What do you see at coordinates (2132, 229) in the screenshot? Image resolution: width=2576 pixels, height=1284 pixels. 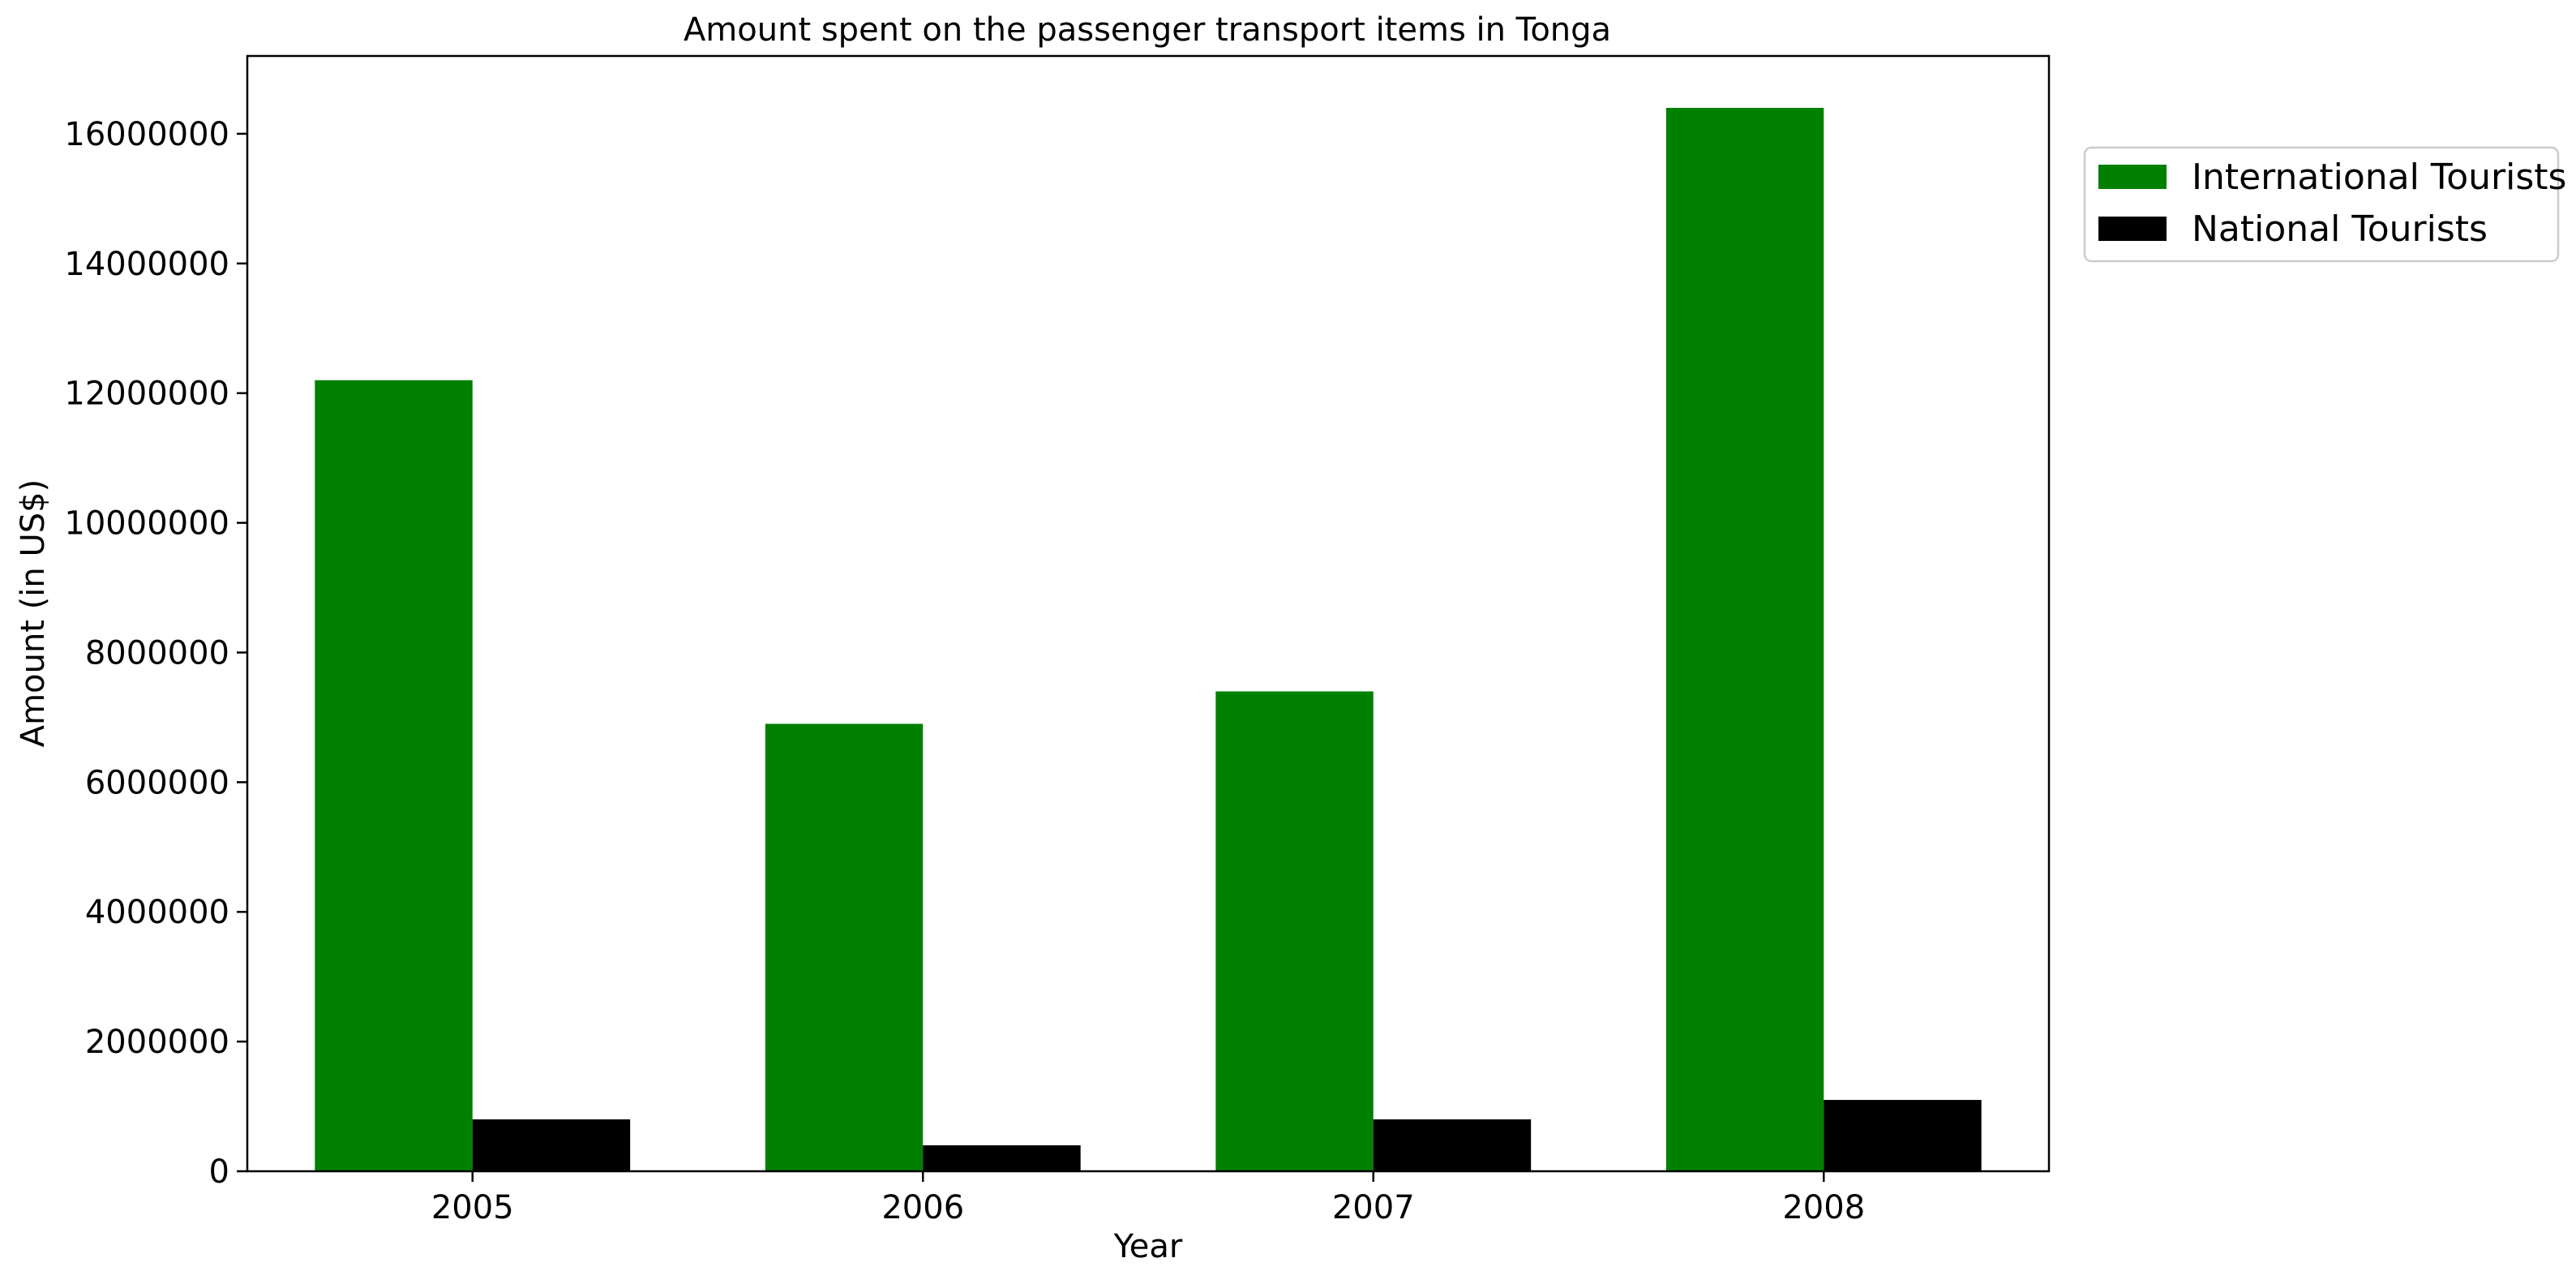 I see `legend-swatch-national-tourists` at bounding box center [2132, 229].